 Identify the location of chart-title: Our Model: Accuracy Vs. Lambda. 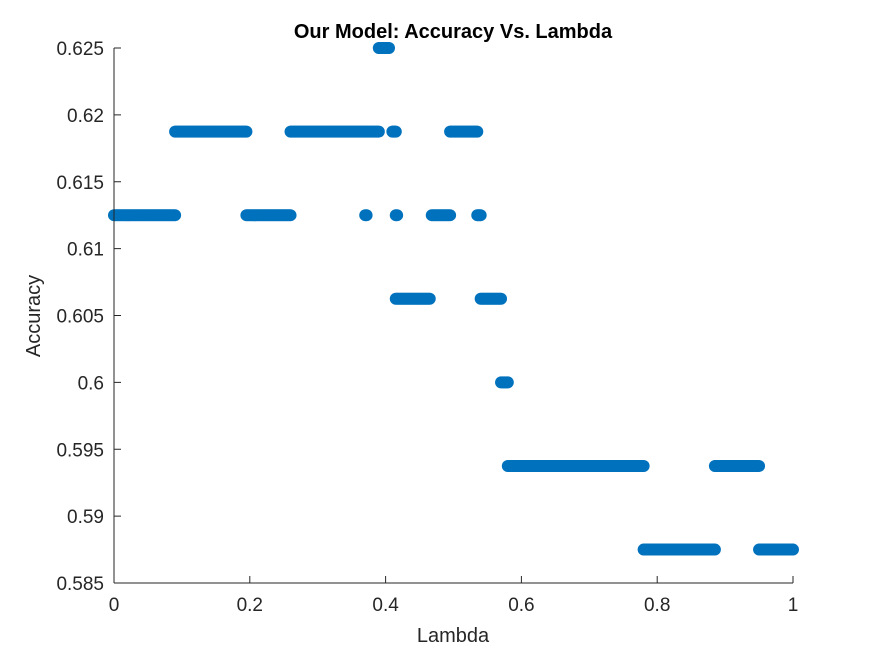
(453, 32).